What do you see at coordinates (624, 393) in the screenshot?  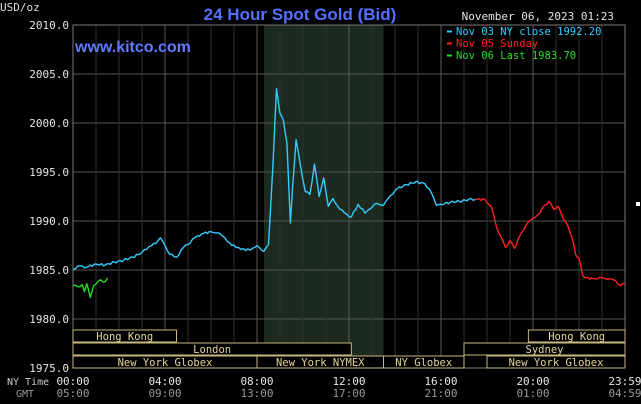 I see `x-tick-label-gmt: 04:59` at bounding box center [624, 393].